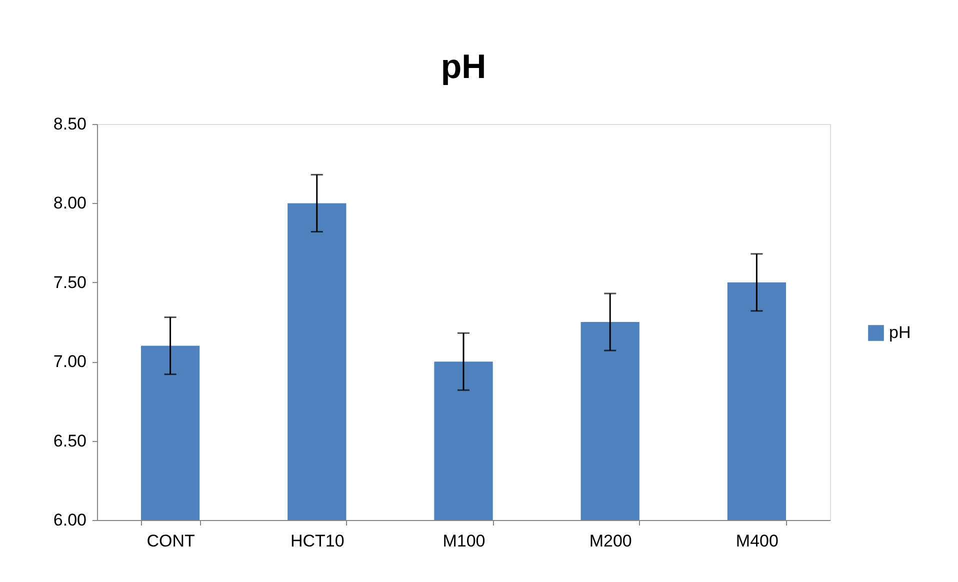 The height and width of the screenshot is (582, 958). Describe the element at coordinates (170, 541) in the screenshot. I see `x-tick-label: CONT` at that location.